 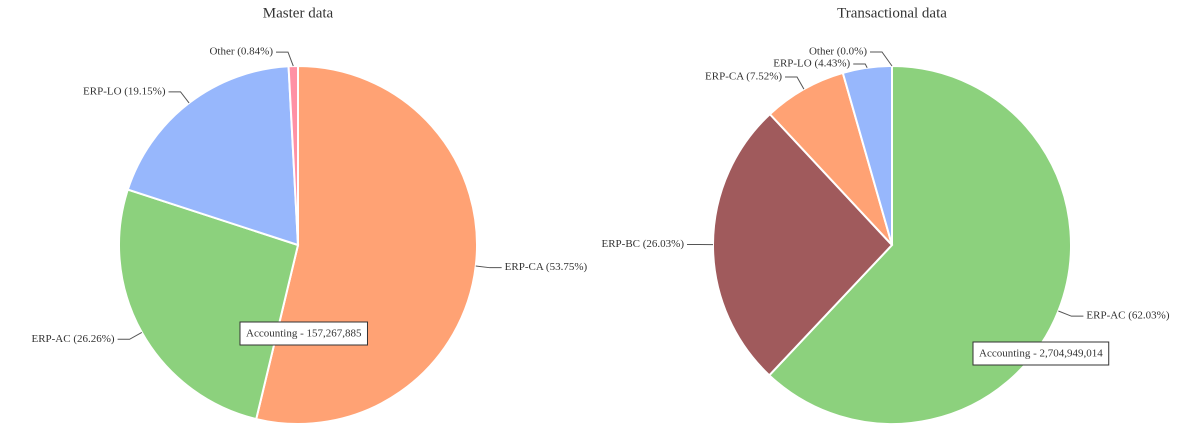 I want to click on chart-title: Transactional data, so click(x=892, y=13).